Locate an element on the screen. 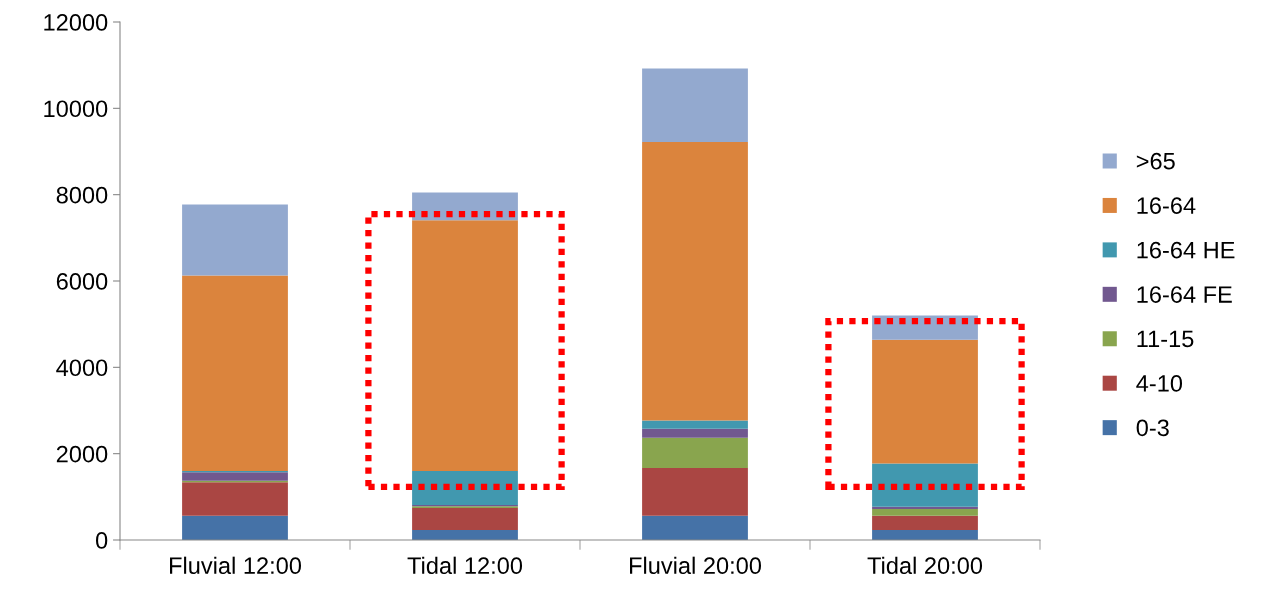  y-tick-label: 10000 is located at coordinates (76, 109).